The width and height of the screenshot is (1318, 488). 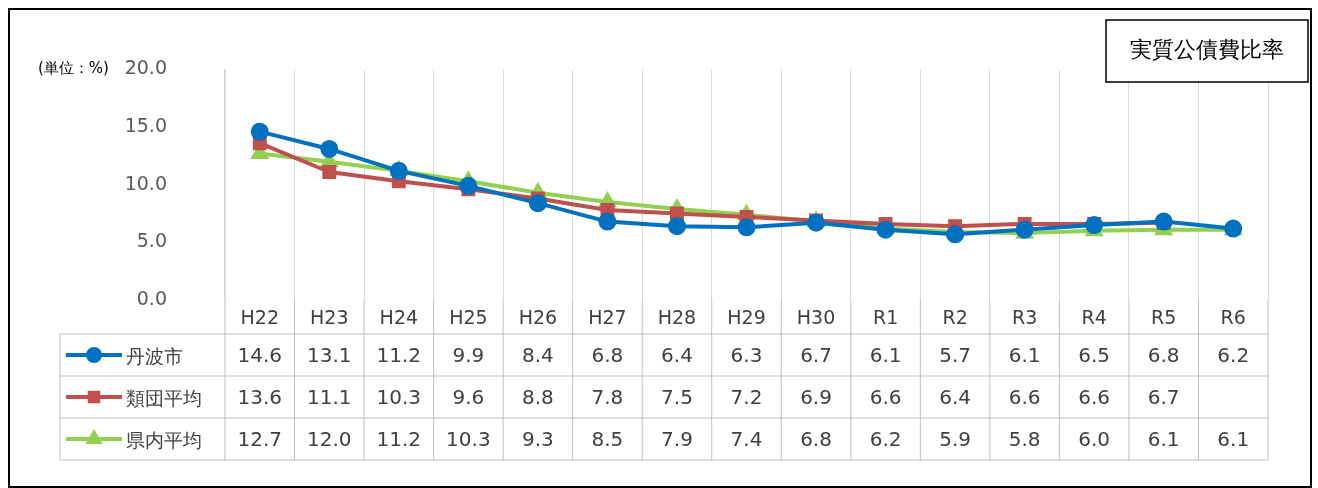 What do you see at coordinates (259, 317) in the screenshot?
I see `x-tick-label: H22` at bounding box center [259, 317].